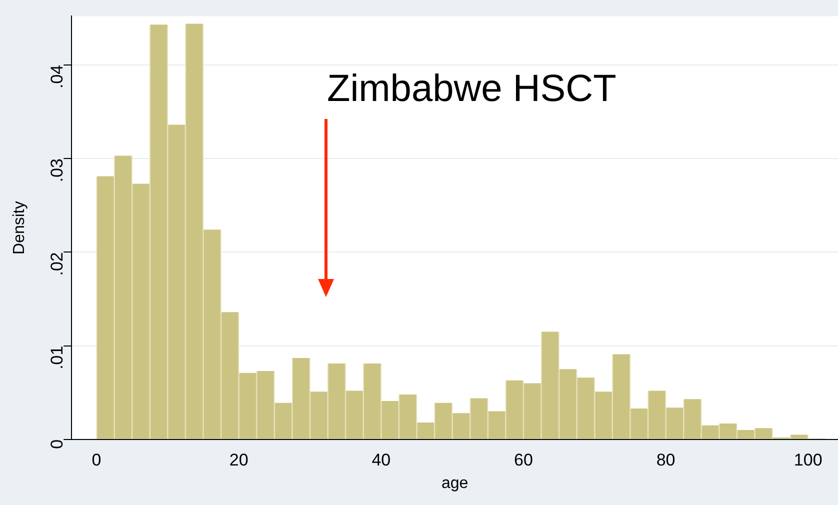 This screenshot has width=838, height=505. Describe the element at coordinates (808, 460) in the screenshot. I see `x-tick-label: 100` at that location.